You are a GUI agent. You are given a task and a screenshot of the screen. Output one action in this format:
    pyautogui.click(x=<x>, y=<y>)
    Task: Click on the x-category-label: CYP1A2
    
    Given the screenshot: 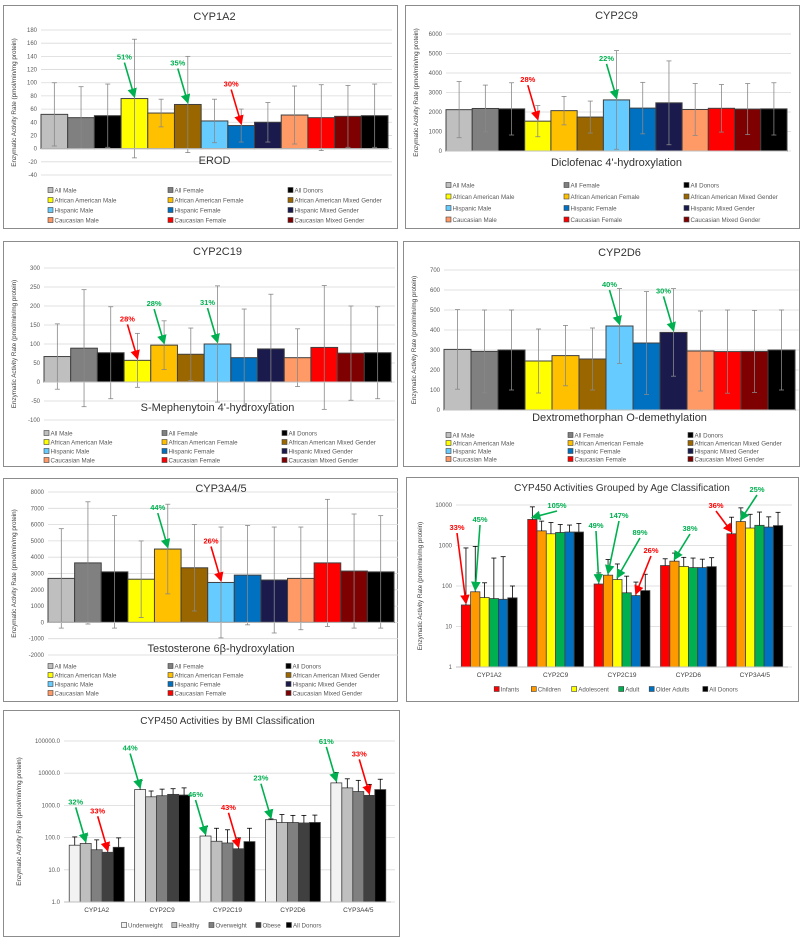 What is the action you would take?
    pyautogui.click(x=96, y=910)
    